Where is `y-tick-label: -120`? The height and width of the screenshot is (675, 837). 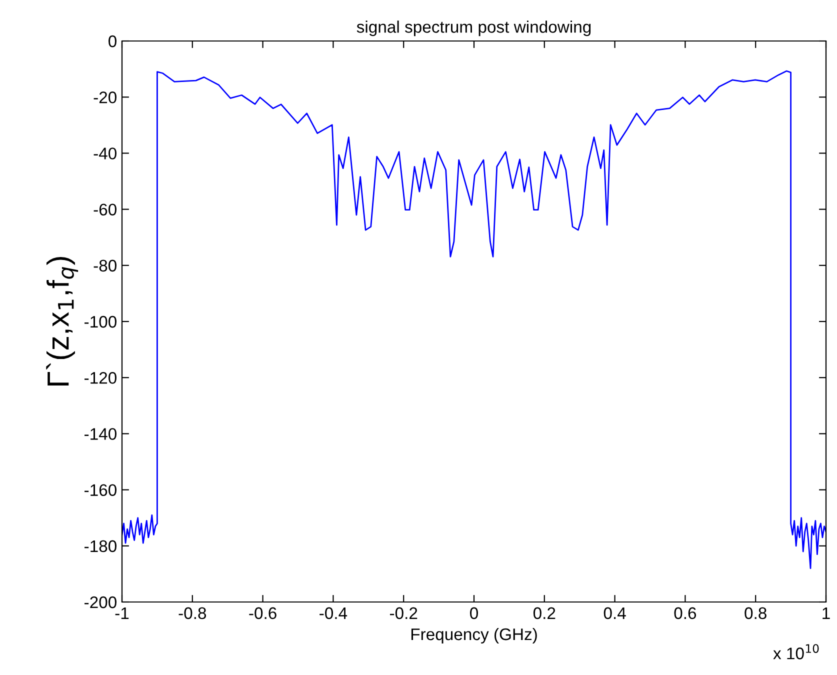
y-tick-label: -120 is located at coordinates (100, 378).